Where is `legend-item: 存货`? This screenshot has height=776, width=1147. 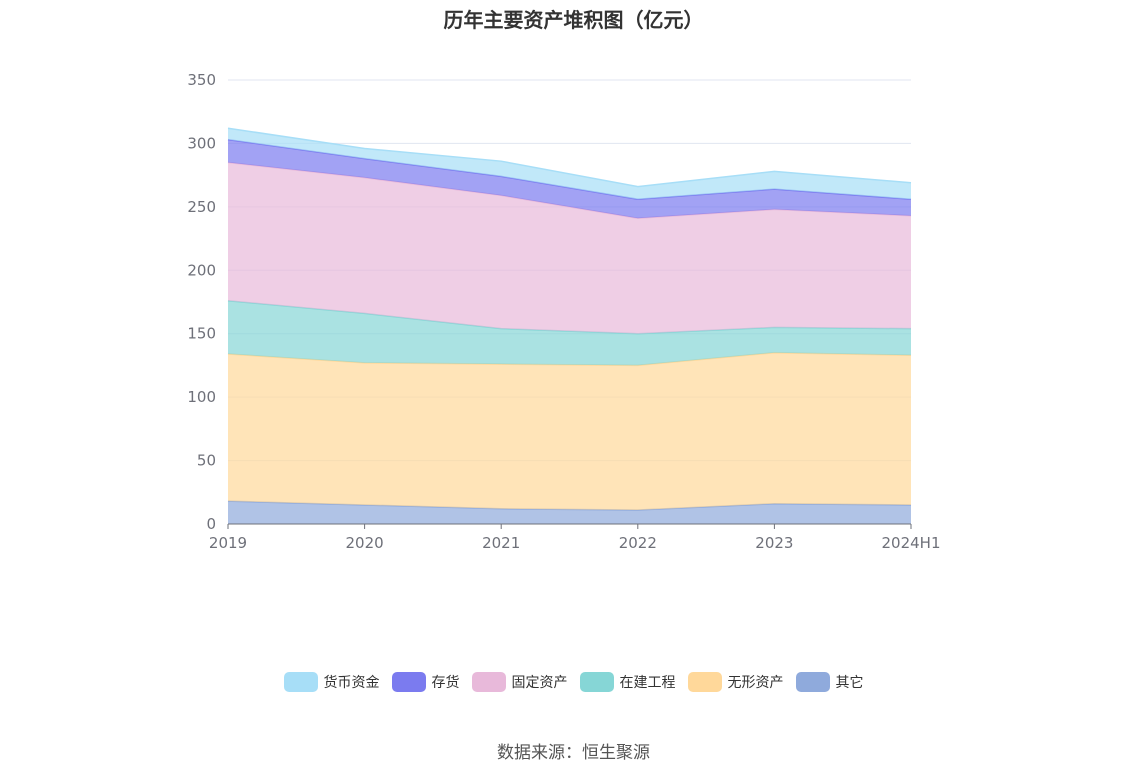
legend-item: 存货 is located at coordinates (425, 682).